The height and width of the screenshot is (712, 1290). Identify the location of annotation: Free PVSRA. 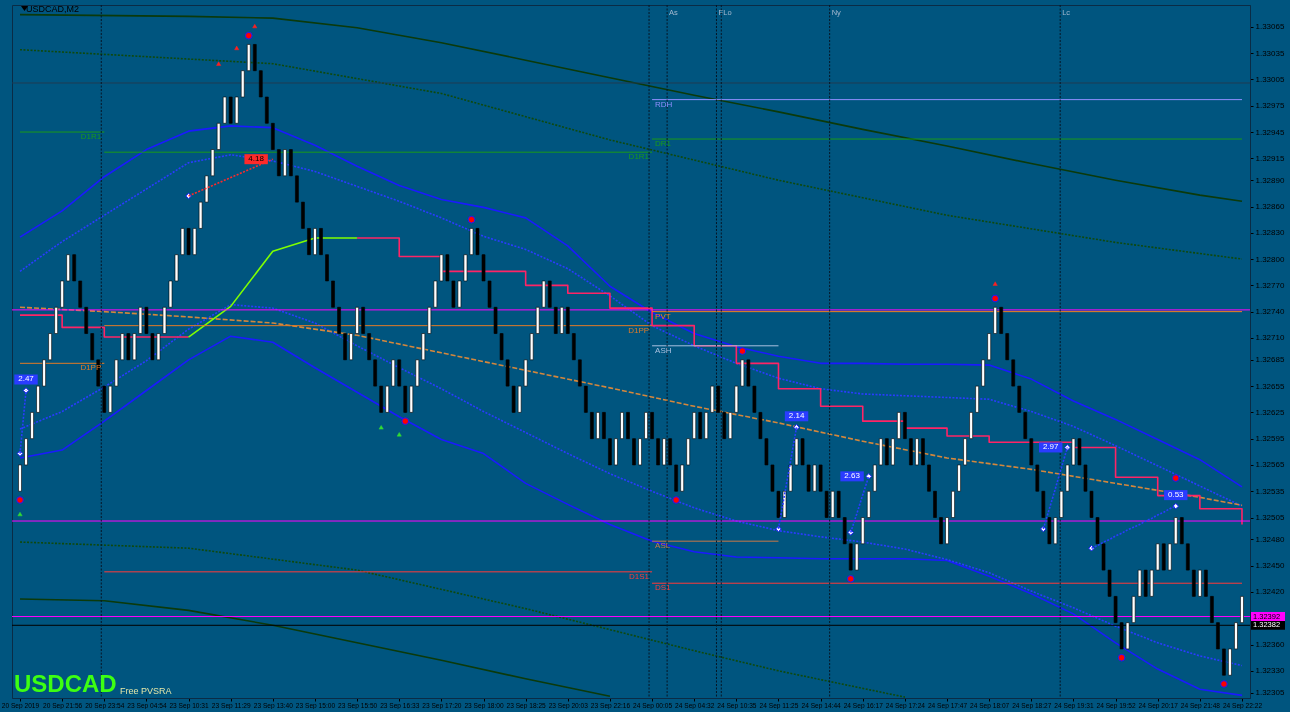
(146, 691).